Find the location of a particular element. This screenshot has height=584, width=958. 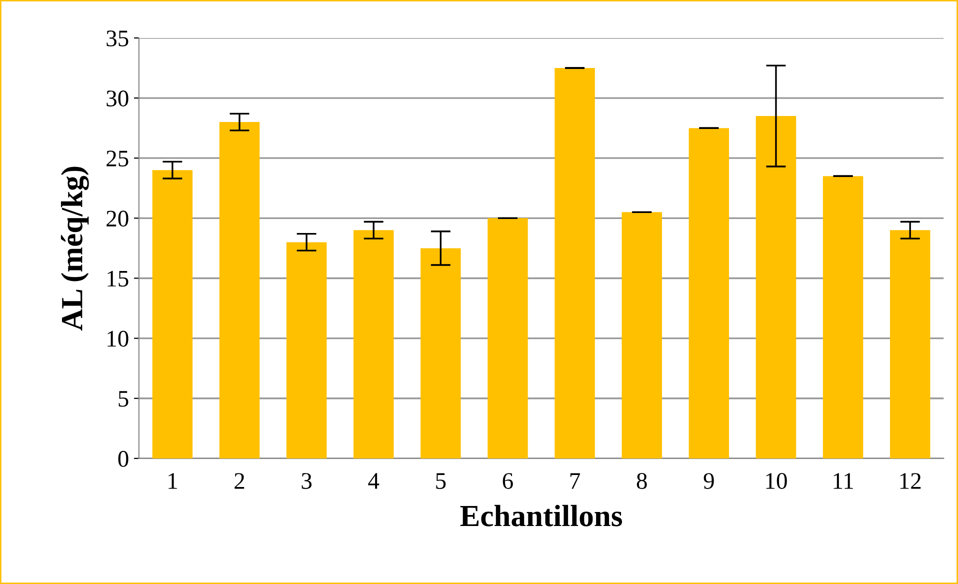

x-tick-label: 7 is located at coordinates (575, 481).